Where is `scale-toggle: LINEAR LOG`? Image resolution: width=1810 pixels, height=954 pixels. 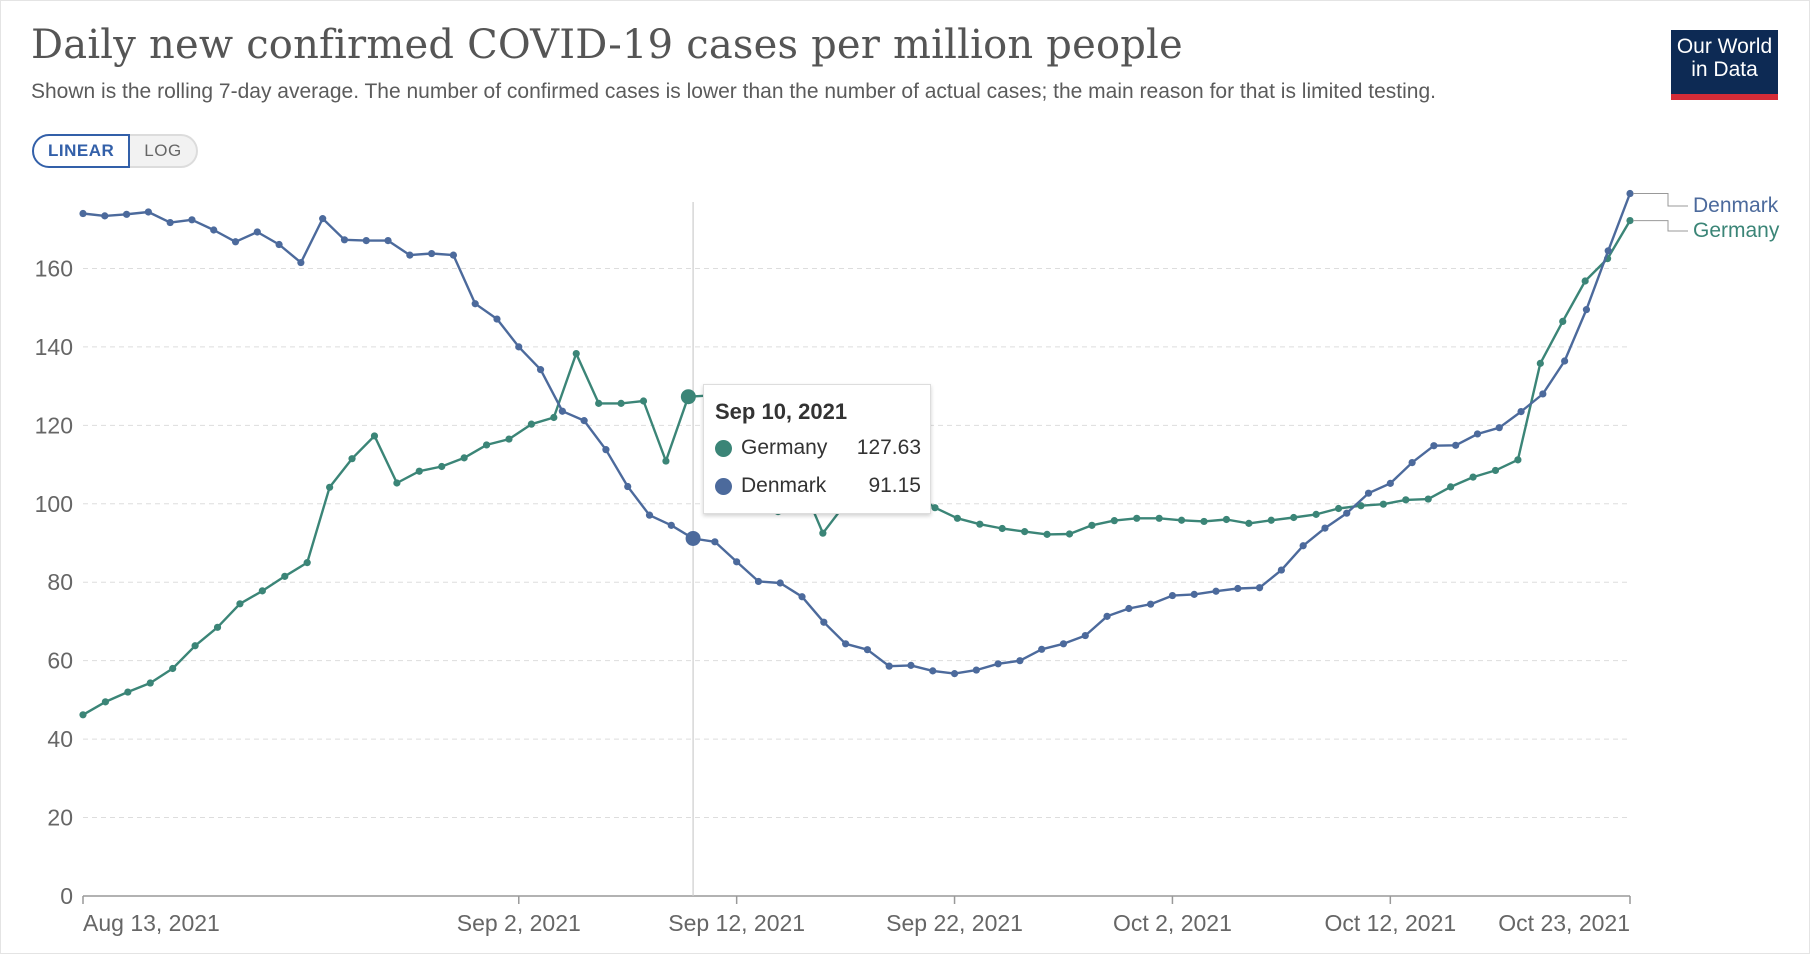
scale-toggle: LINEAR LOG is located at coordinates (115, 151).